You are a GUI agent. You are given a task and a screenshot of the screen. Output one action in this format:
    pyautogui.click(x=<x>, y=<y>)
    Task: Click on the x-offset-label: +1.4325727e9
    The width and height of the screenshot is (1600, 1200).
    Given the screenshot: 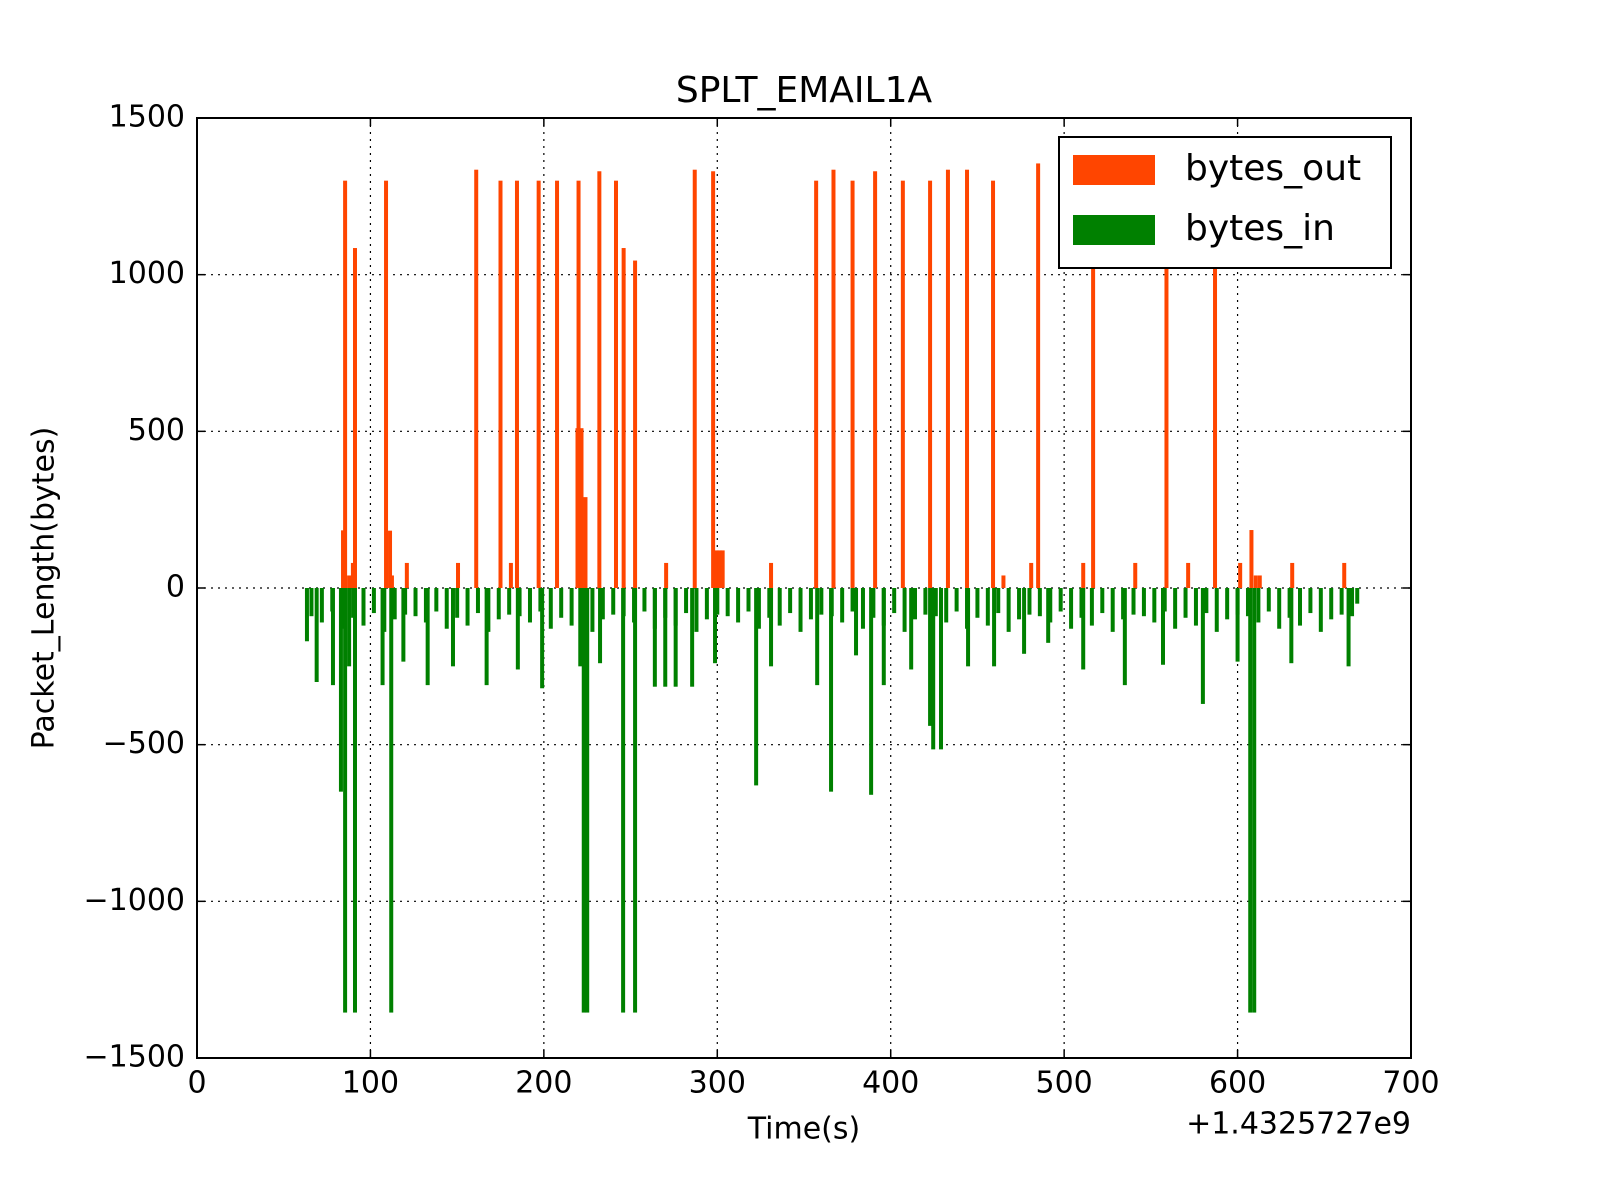 What is the action you would take?
    pyautogui.click(x=1298, y=1124)
    